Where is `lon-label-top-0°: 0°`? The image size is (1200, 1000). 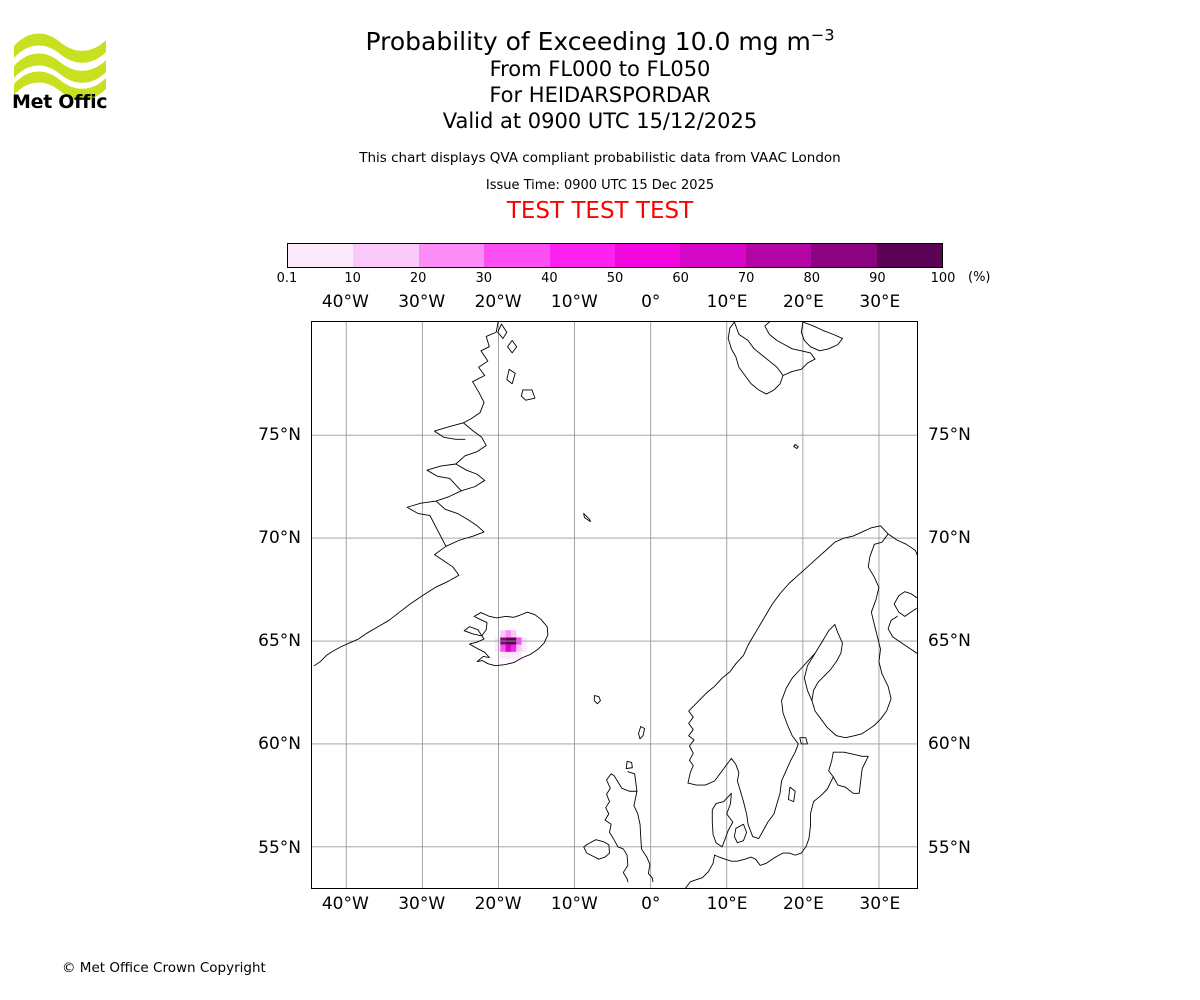
lon-label-top-0°: 0° is located at coordinates (651, 302).